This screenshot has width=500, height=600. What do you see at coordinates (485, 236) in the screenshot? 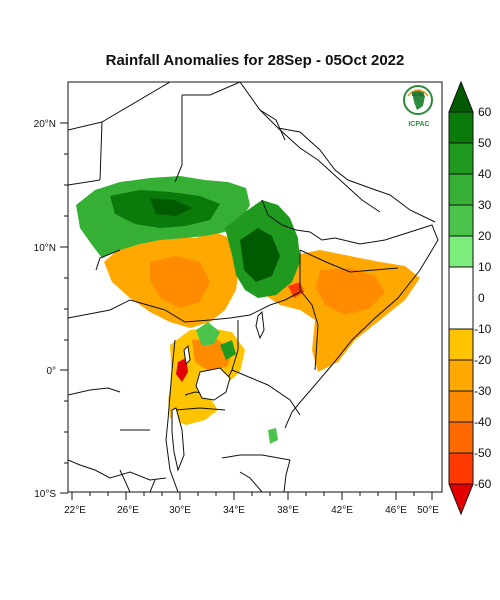
I see `colorbar-label-20: 20` at bounding box center [485, 236].